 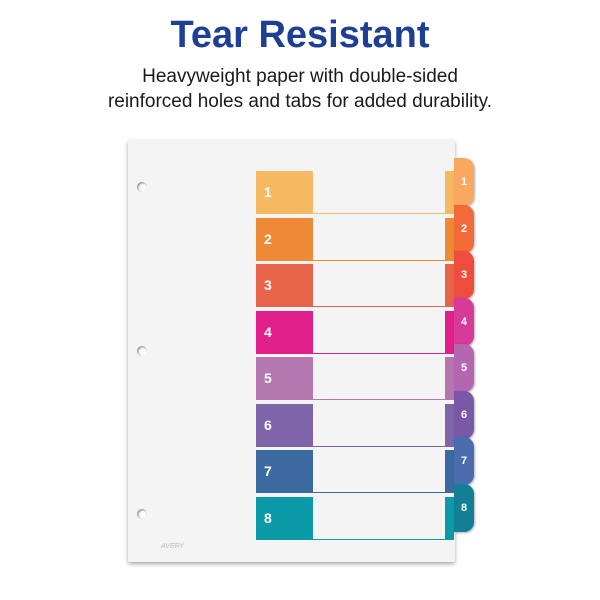 What do you see at coordinates (464, 182) in the screenshot?
I see `divider-tab: 1` at bounding box center [464, 182].